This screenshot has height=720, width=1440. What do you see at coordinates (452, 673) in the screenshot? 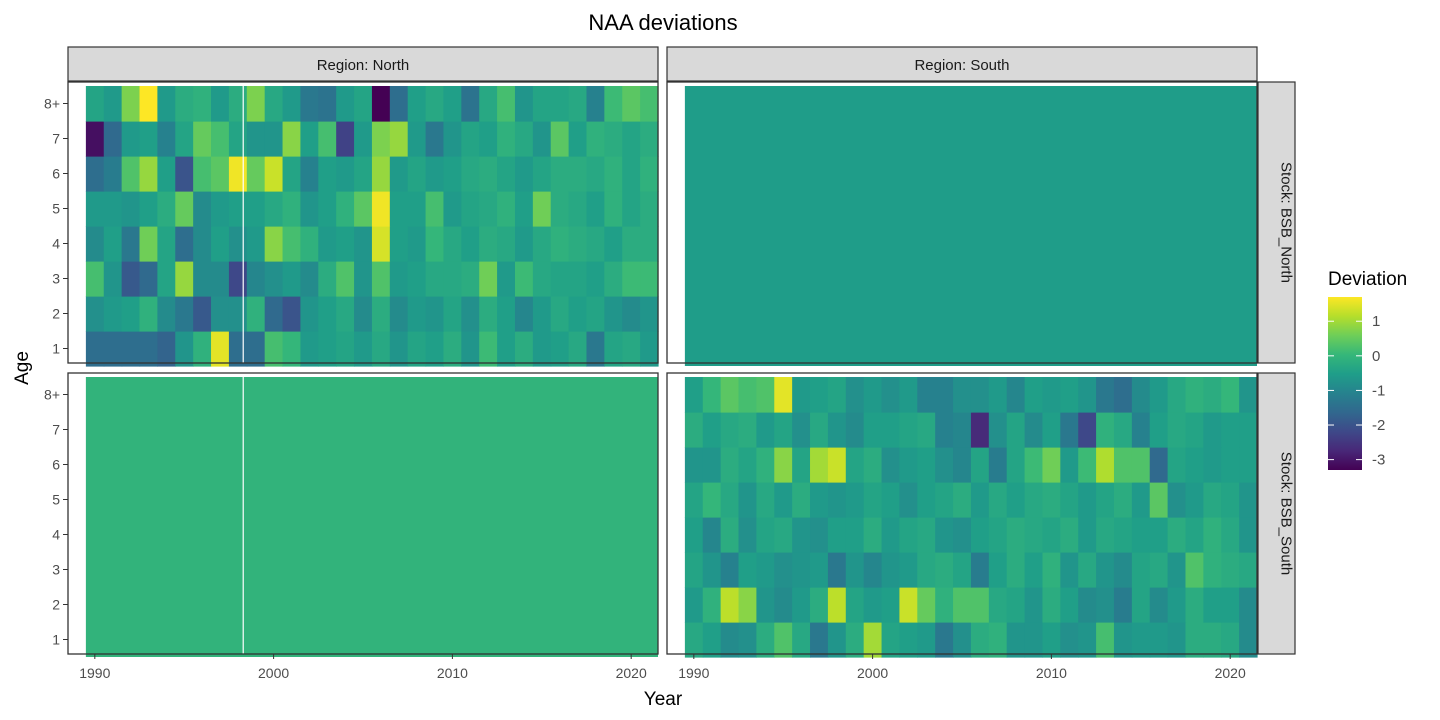
I see `x-tick-label: 2010` at bounding box center [452, 673].